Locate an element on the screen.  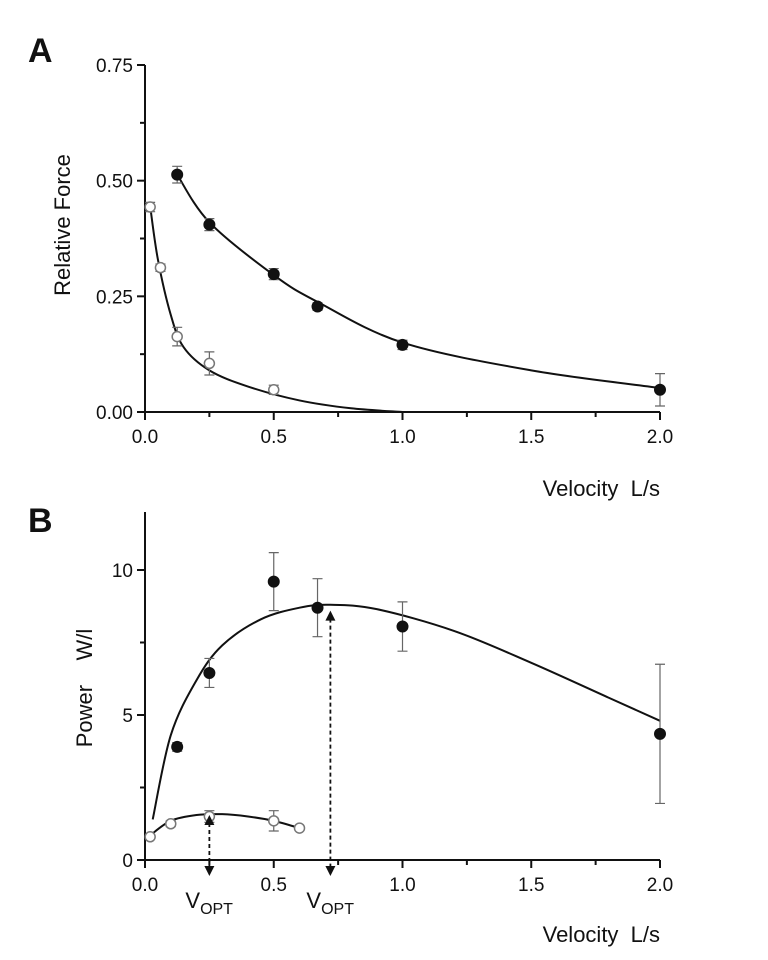
panel-b-label: B is located at coordinates (40, 521).